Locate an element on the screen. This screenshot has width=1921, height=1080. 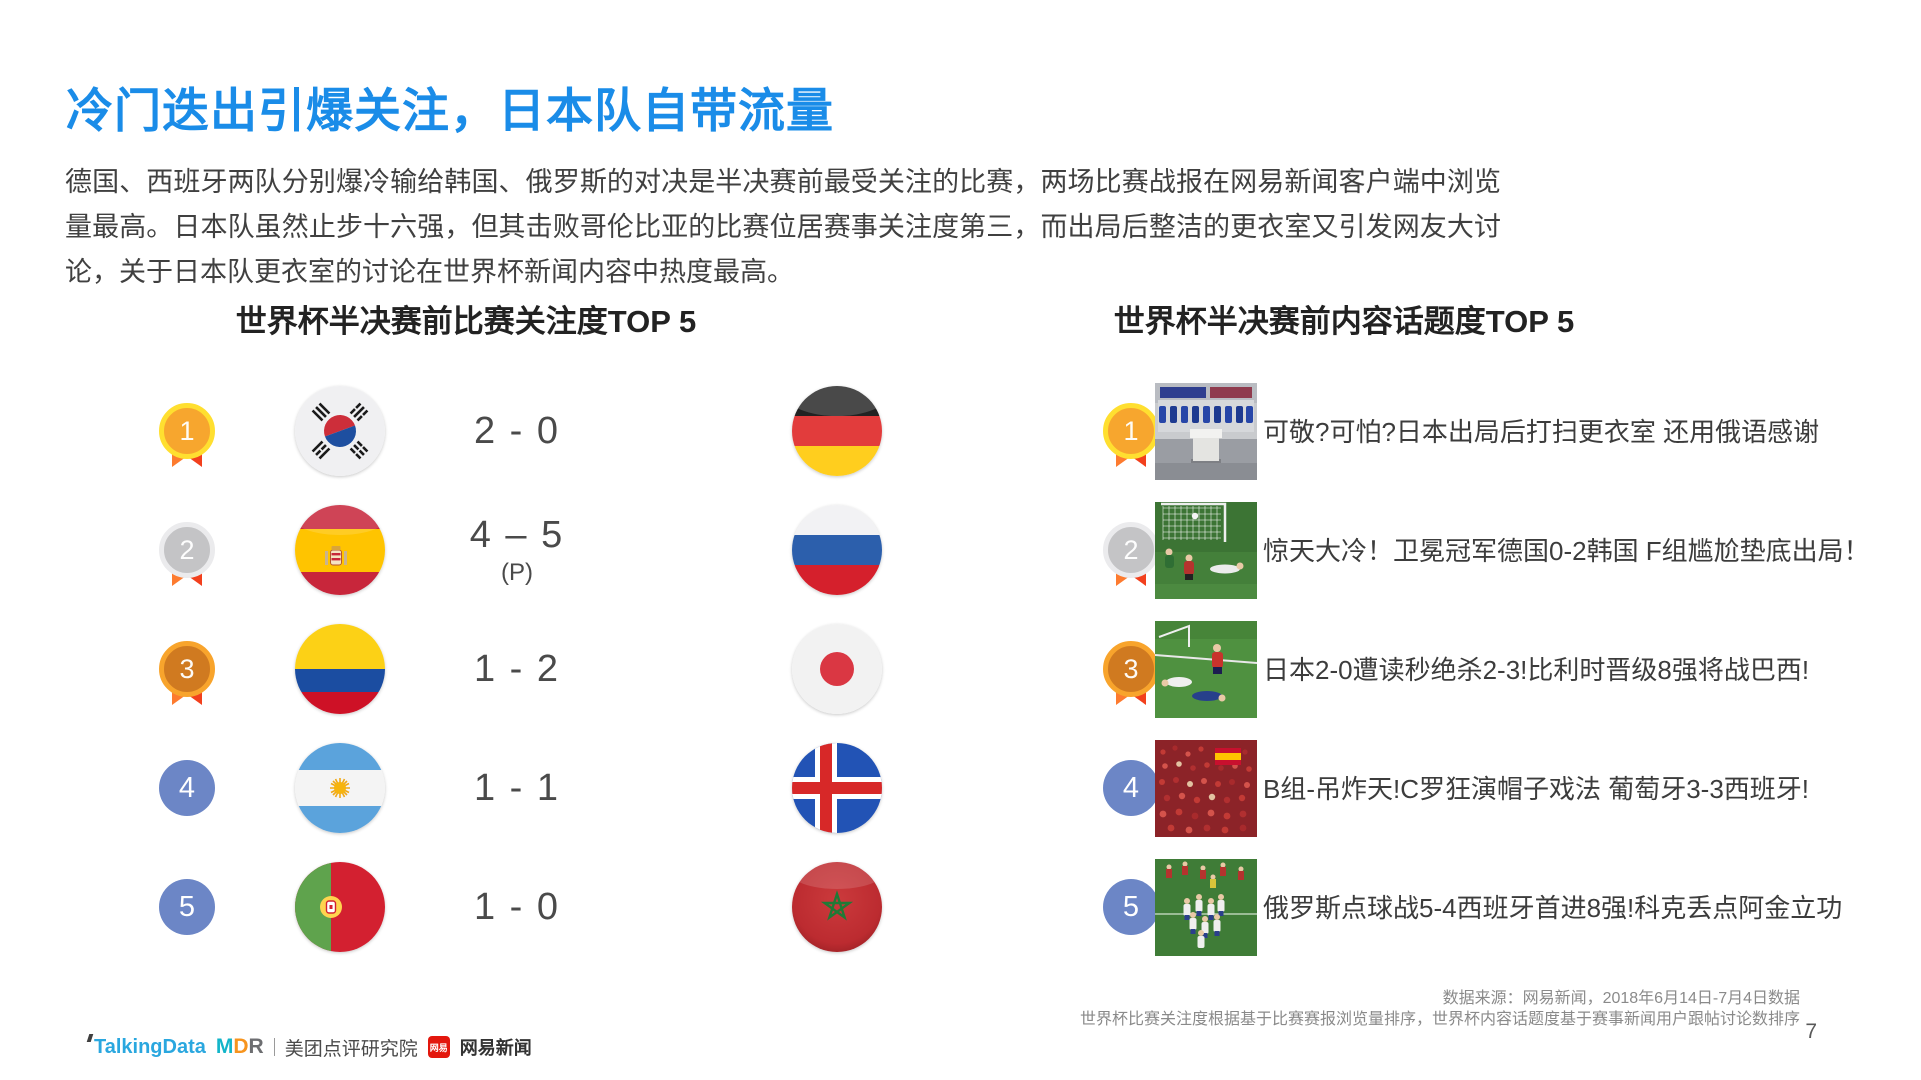
score-box: 1 - 2 is located at coordinates (517, 669).